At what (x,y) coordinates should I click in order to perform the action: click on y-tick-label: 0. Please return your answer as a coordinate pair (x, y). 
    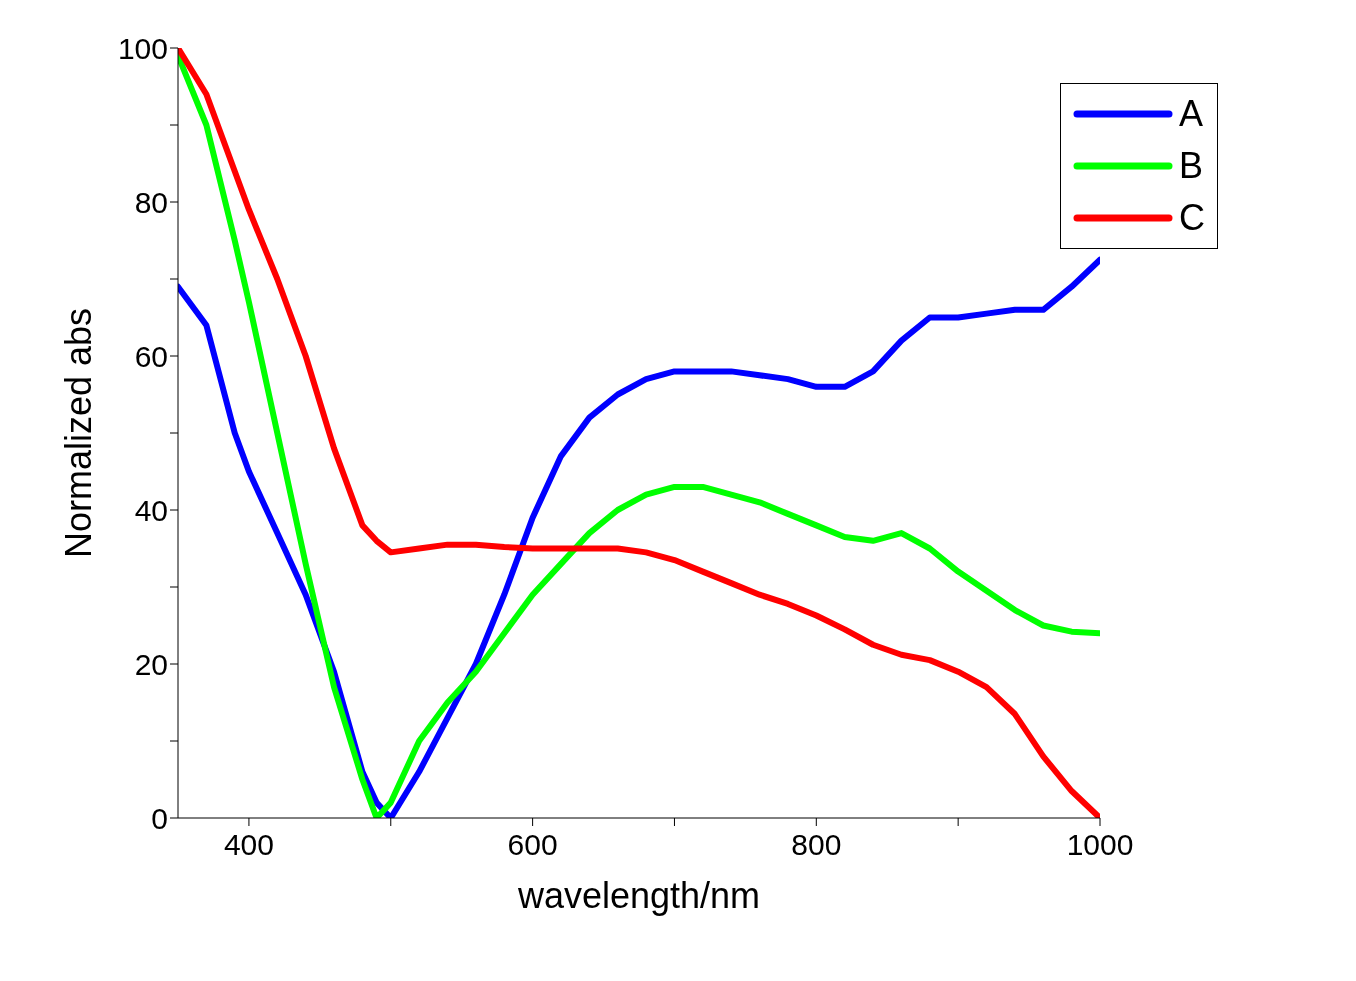
    Looking at the image, I should click on (159, 818).